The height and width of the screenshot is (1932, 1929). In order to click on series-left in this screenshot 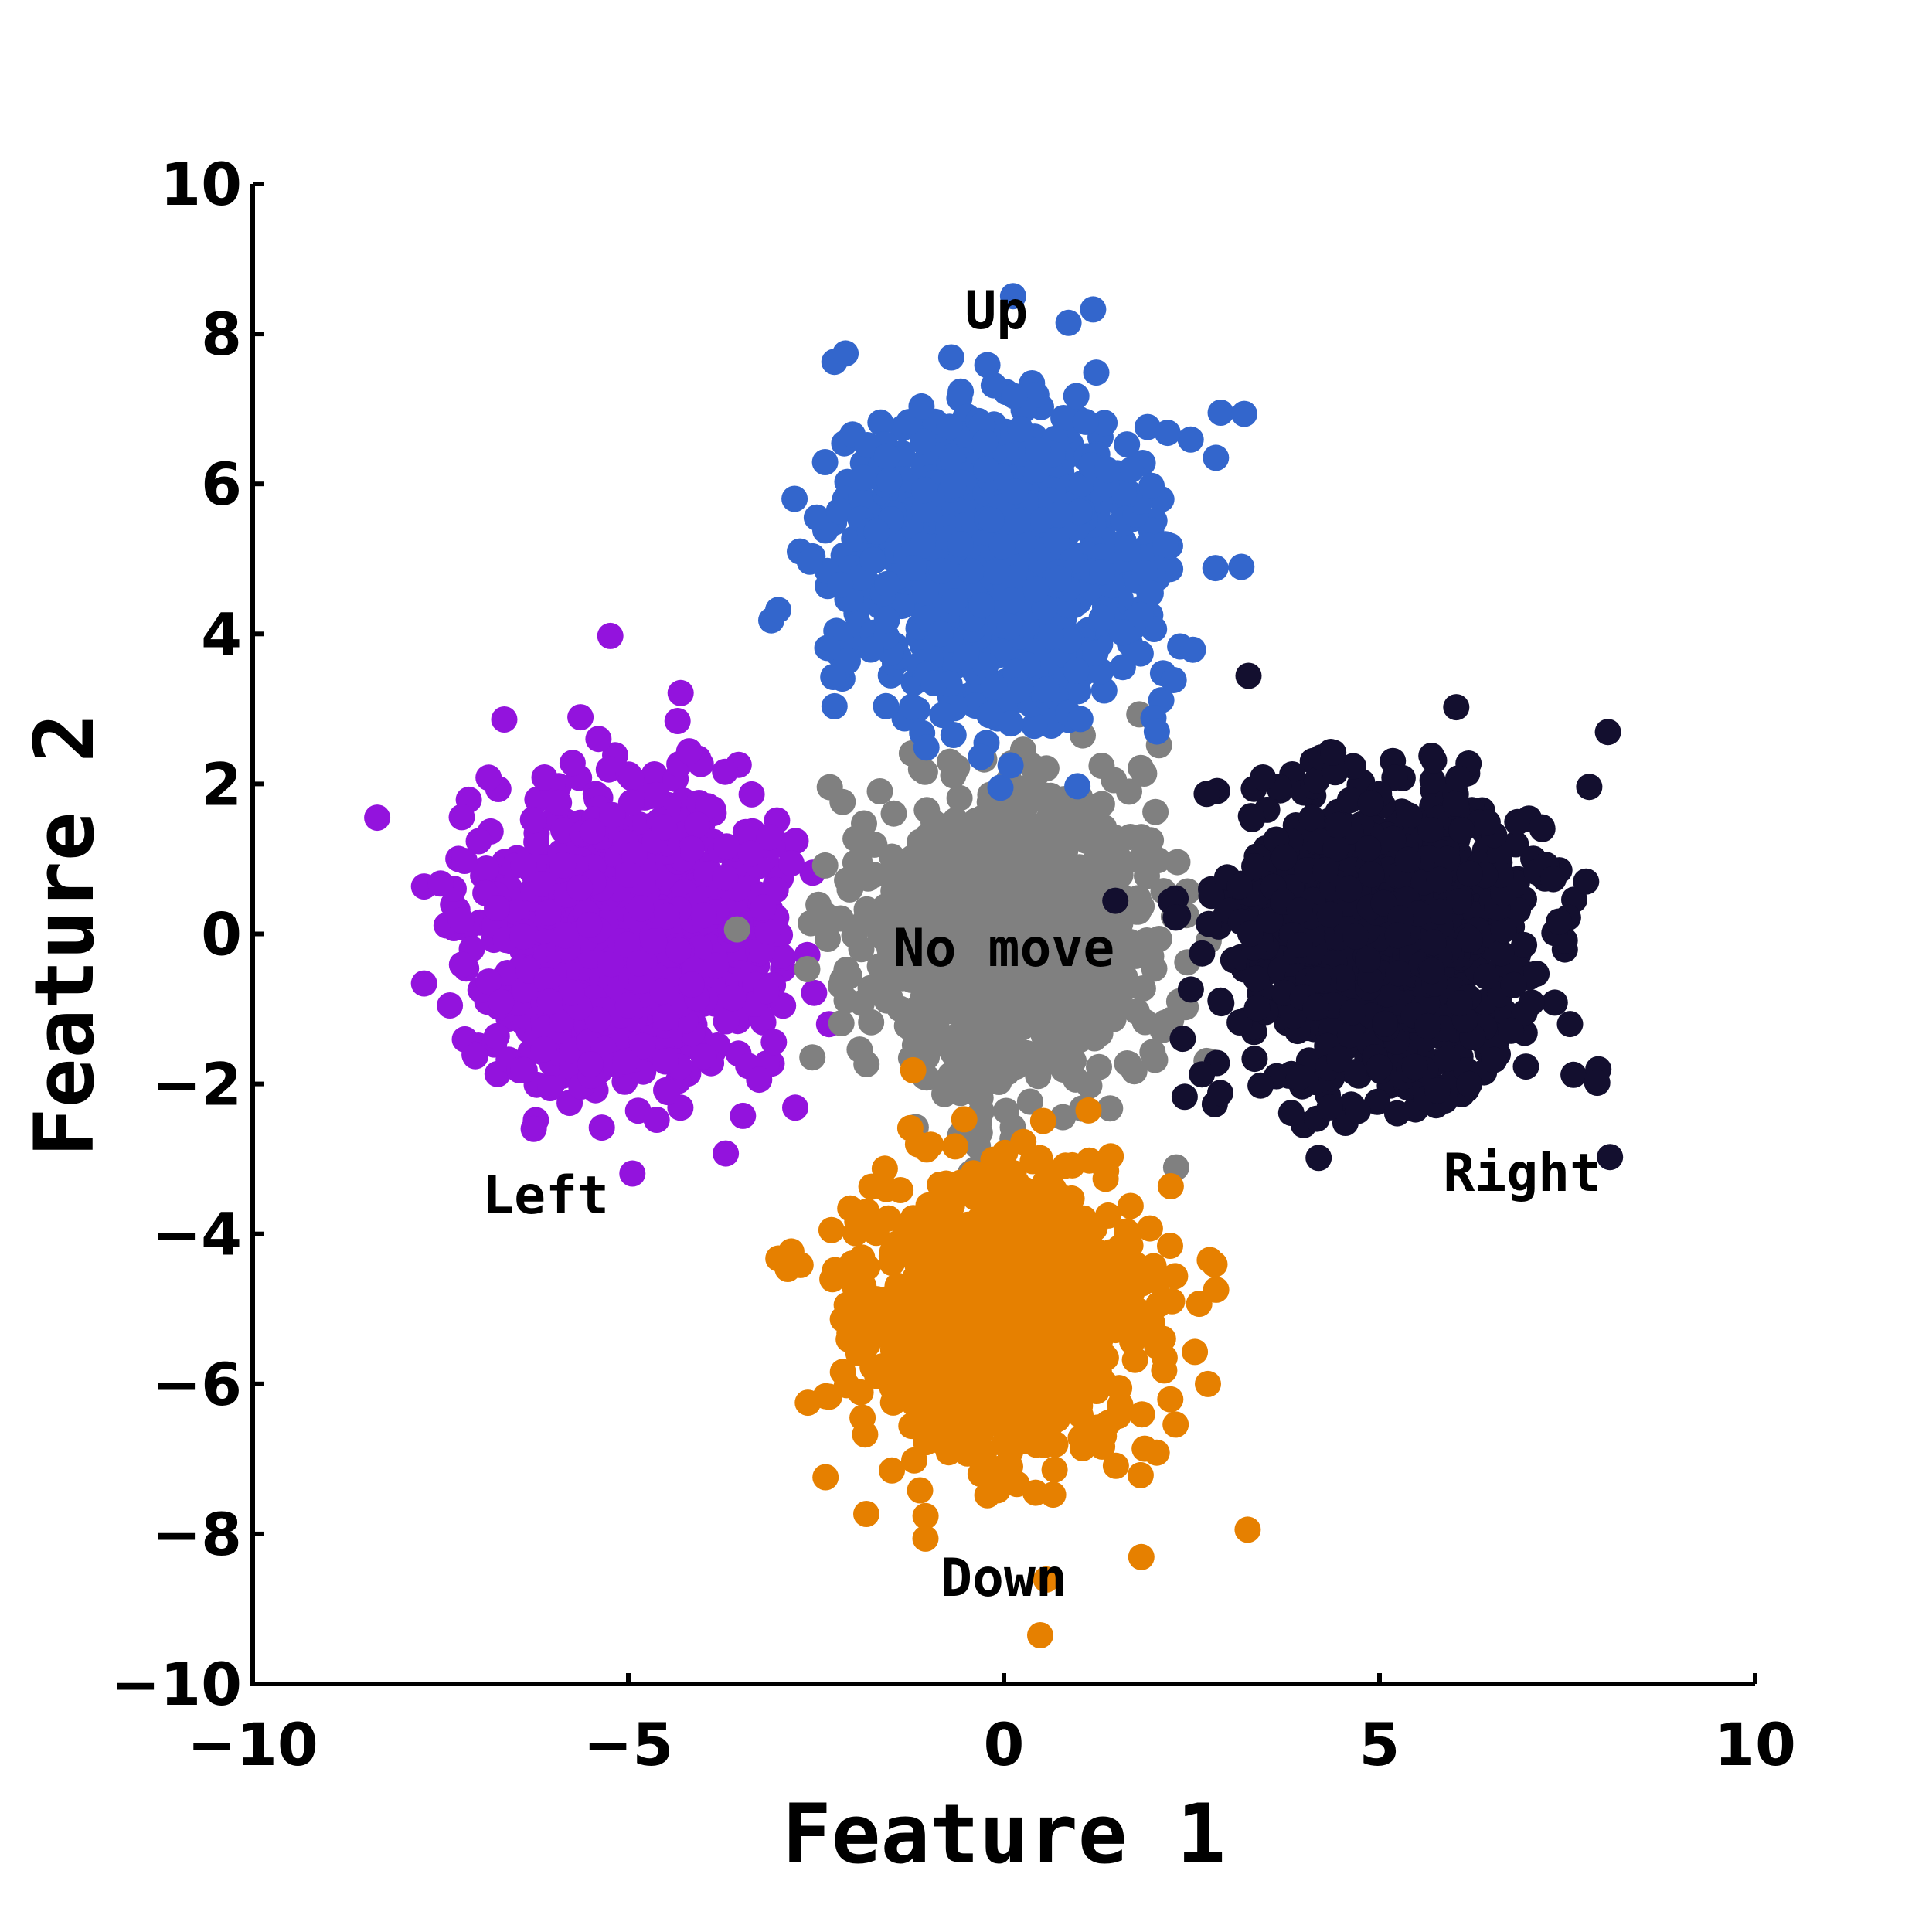, I will do `click(603, 905)`.